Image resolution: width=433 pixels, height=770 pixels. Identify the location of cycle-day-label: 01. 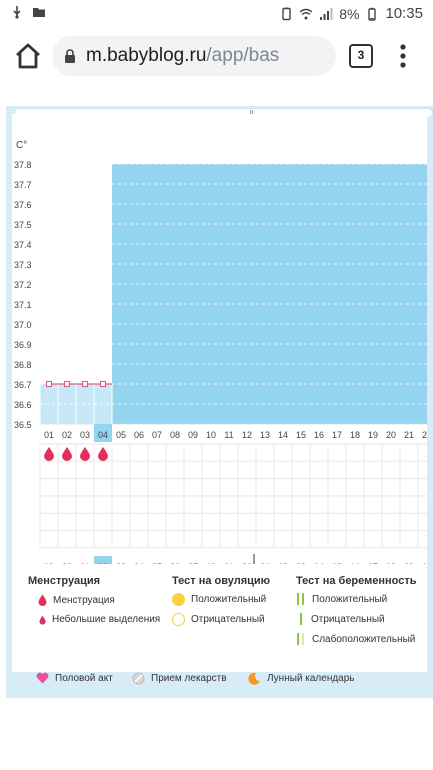
(49, 435).